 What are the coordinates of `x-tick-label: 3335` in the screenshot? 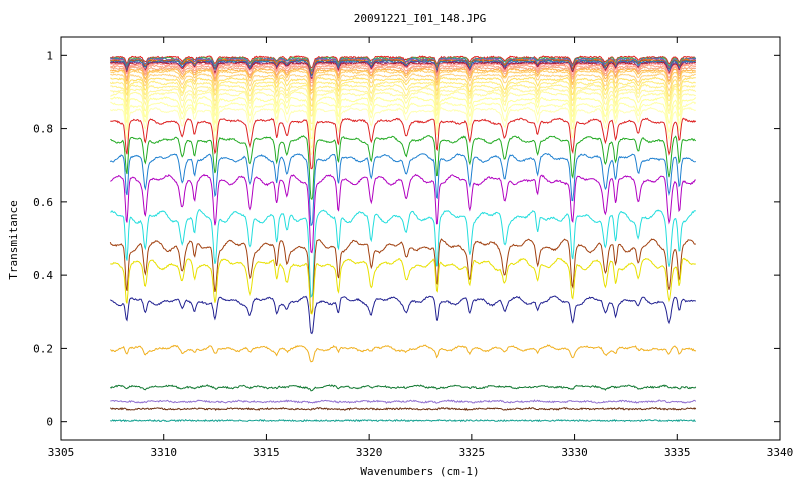 It's located at (677, 452).